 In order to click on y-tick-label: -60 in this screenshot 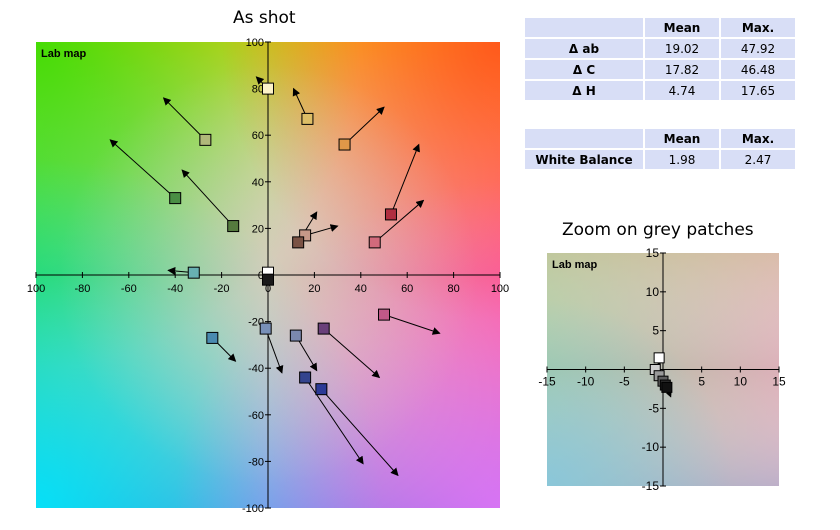, I will do `click(256, 416)`.